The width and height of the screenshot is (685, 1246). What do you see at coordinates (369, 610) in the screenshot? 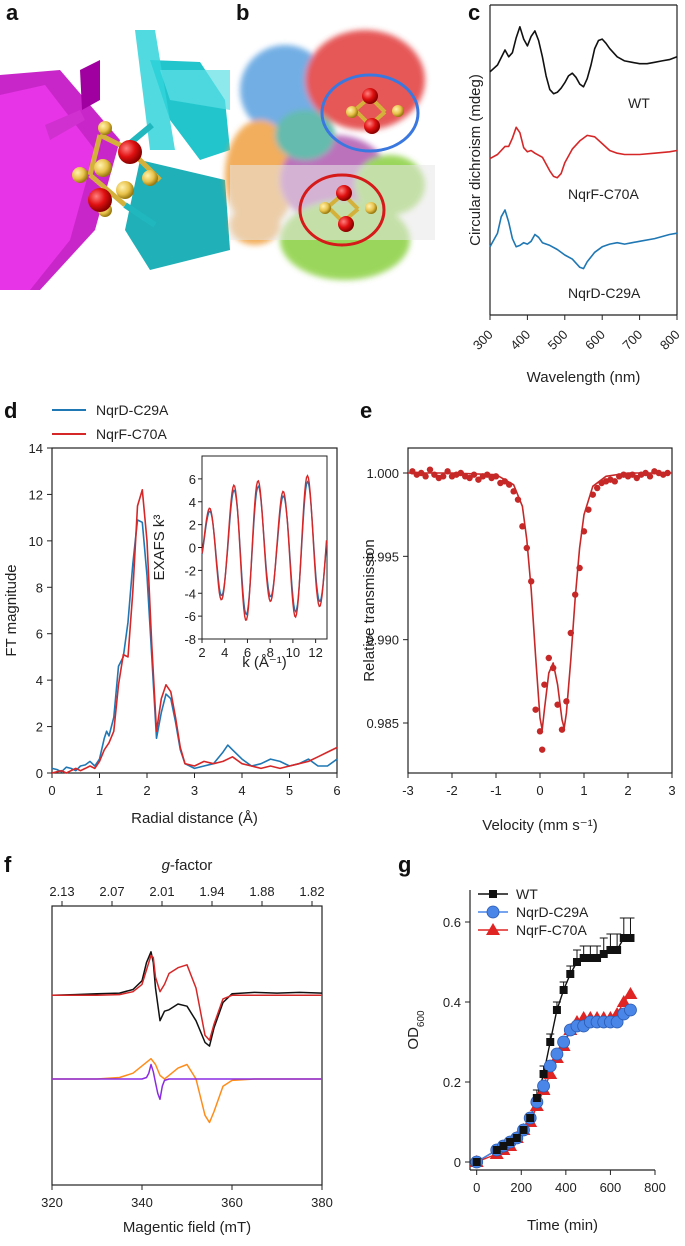
I see `e-y-axis-label: Relative transmission` at bounding box center [369, 610].